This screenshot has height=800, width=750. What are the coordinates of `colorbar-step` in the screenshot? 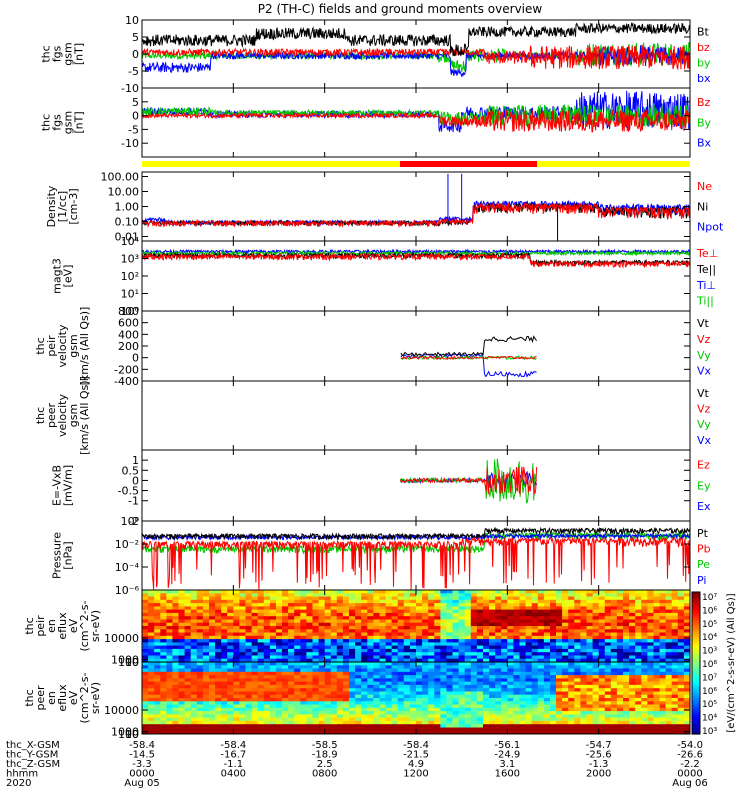 It's located at (696, 653).